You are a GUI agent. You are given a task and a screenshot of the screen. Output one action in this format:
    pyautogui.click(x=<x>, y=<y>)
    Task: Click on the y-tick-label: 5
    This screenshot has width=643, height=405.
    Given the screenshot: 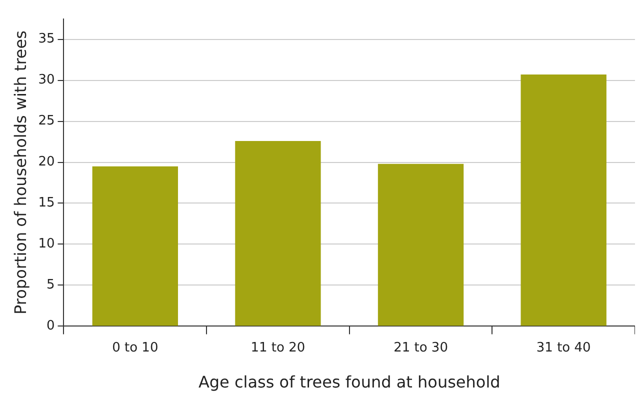 What is the action you would take?
    pyautogui.click(x=50, y=285)
    